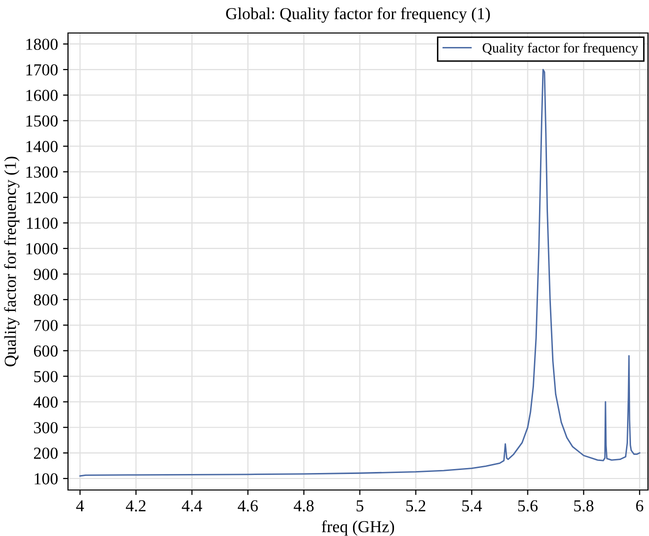 Image resolution: width=649 pixels, height=536 pixels. Describe the element at coordinates (46, 453) in the screenshot. I see `y-tick-label: 200` at that location.